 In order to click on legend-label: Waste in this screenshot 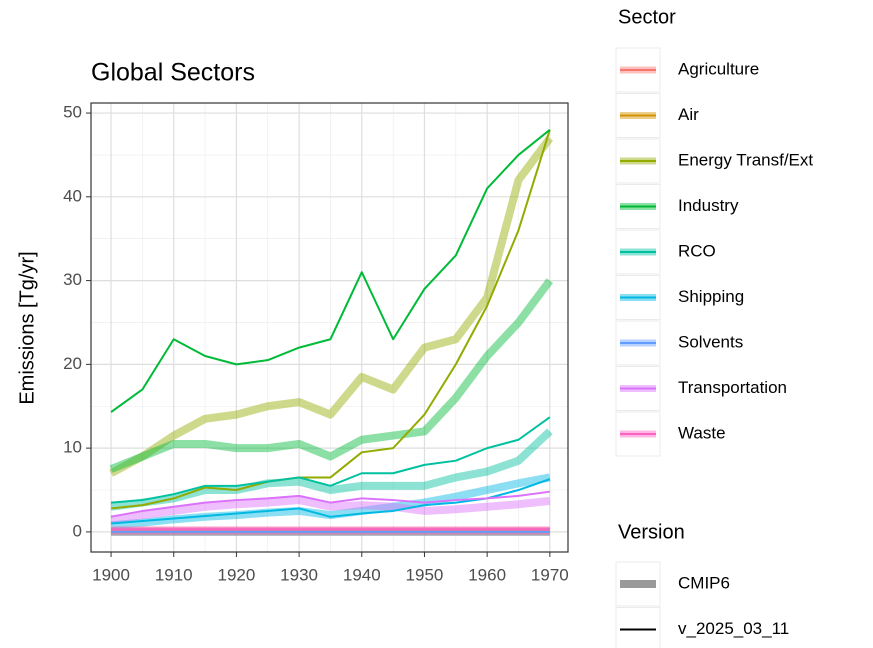, I will do `click(702, 432)`.